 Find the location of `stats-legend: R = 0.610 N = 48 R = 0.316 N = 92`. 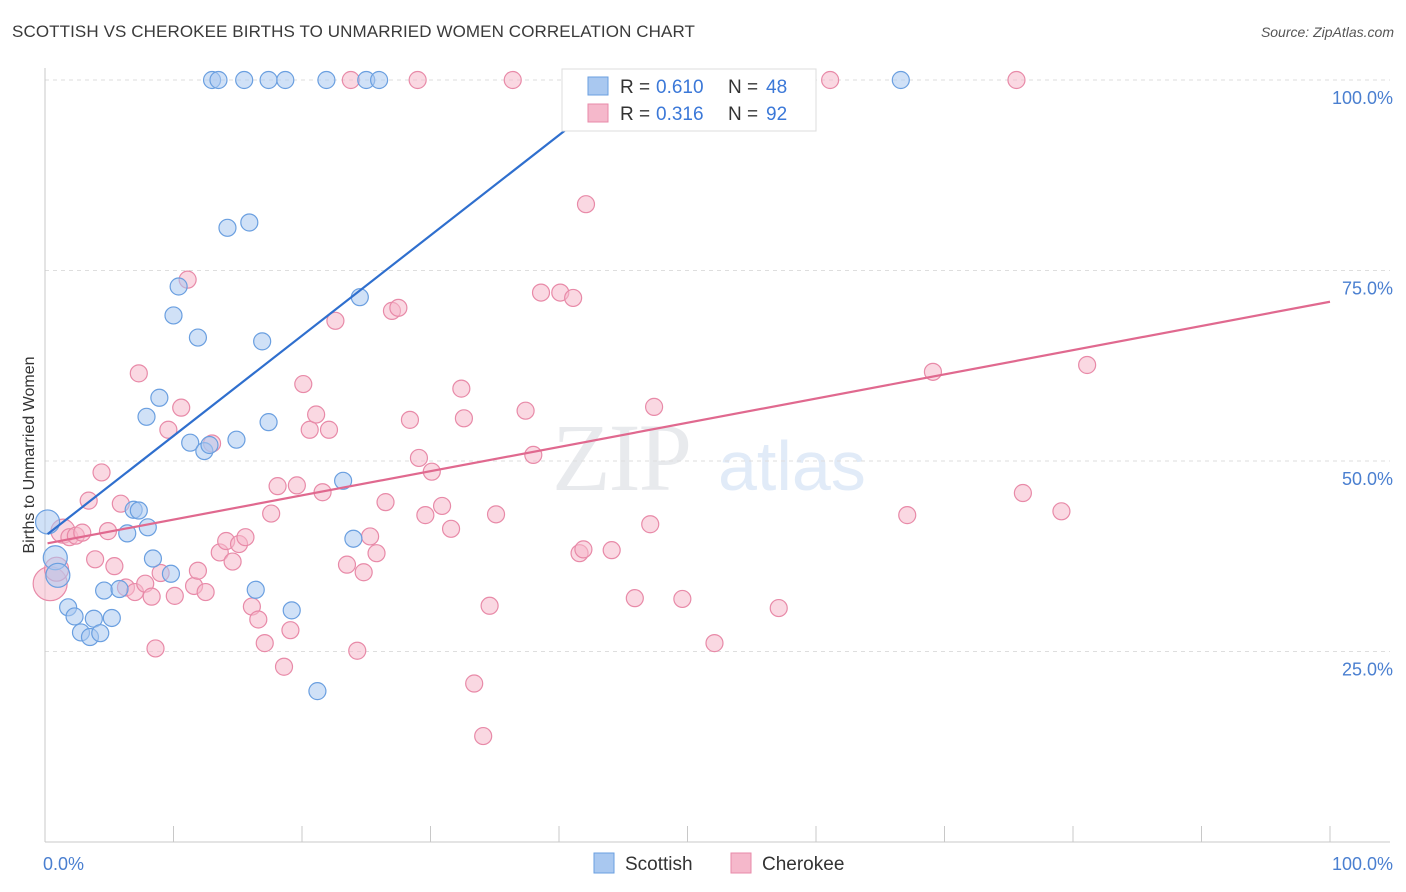

stats-legend: R = 0.610 N = 48 R = 0.316 N = 92 is located at coordinates (689, 100).